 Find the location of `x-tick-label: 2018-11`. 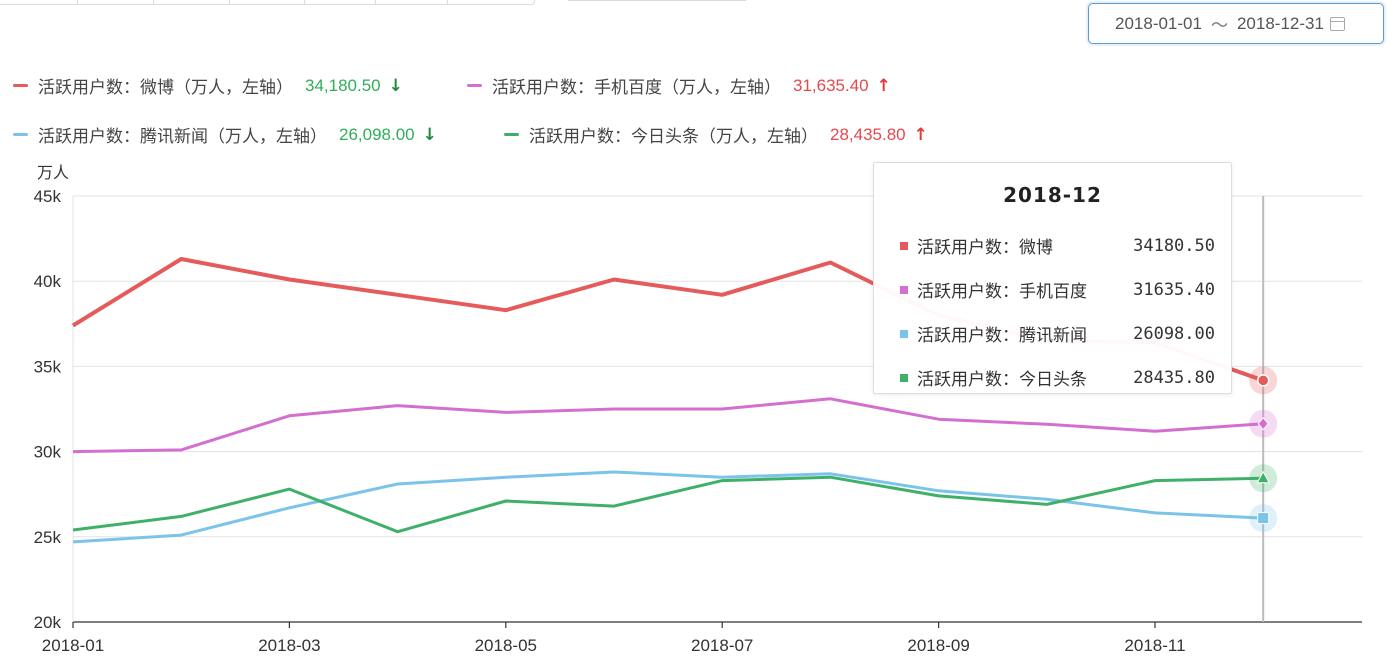

x-tick-label: 2018-11 is located at coordinates (1154, 645).